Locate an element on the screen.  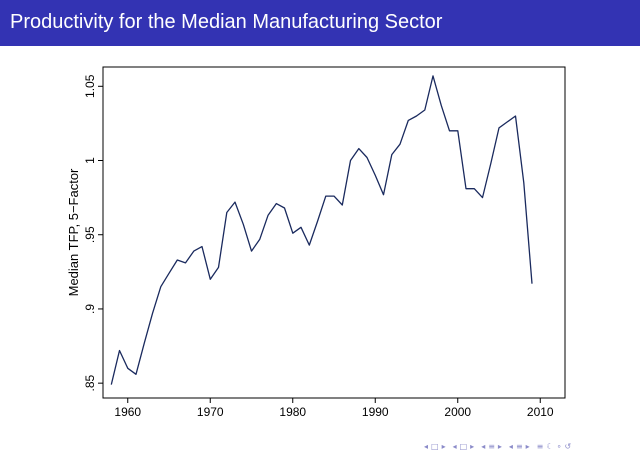
x-tick-label: 1980 is located at coordinates (292, 412).